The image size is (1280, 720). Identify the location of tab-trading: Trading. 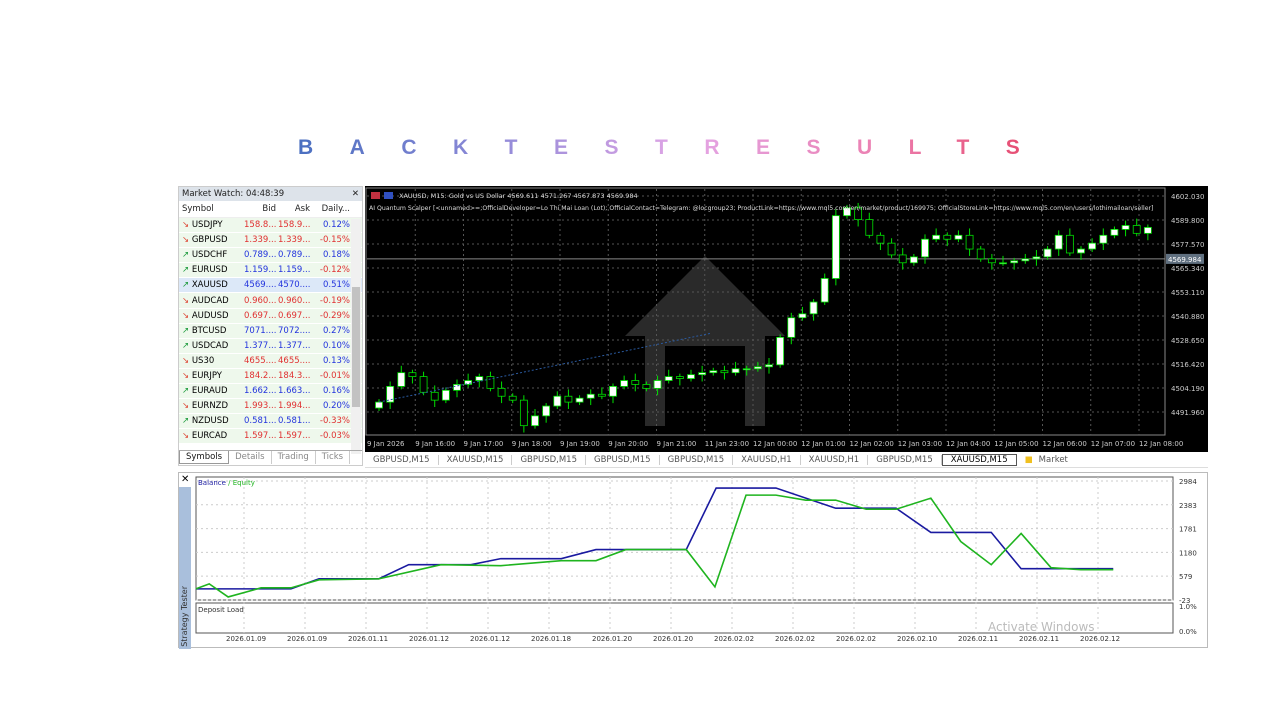
(294, 457).